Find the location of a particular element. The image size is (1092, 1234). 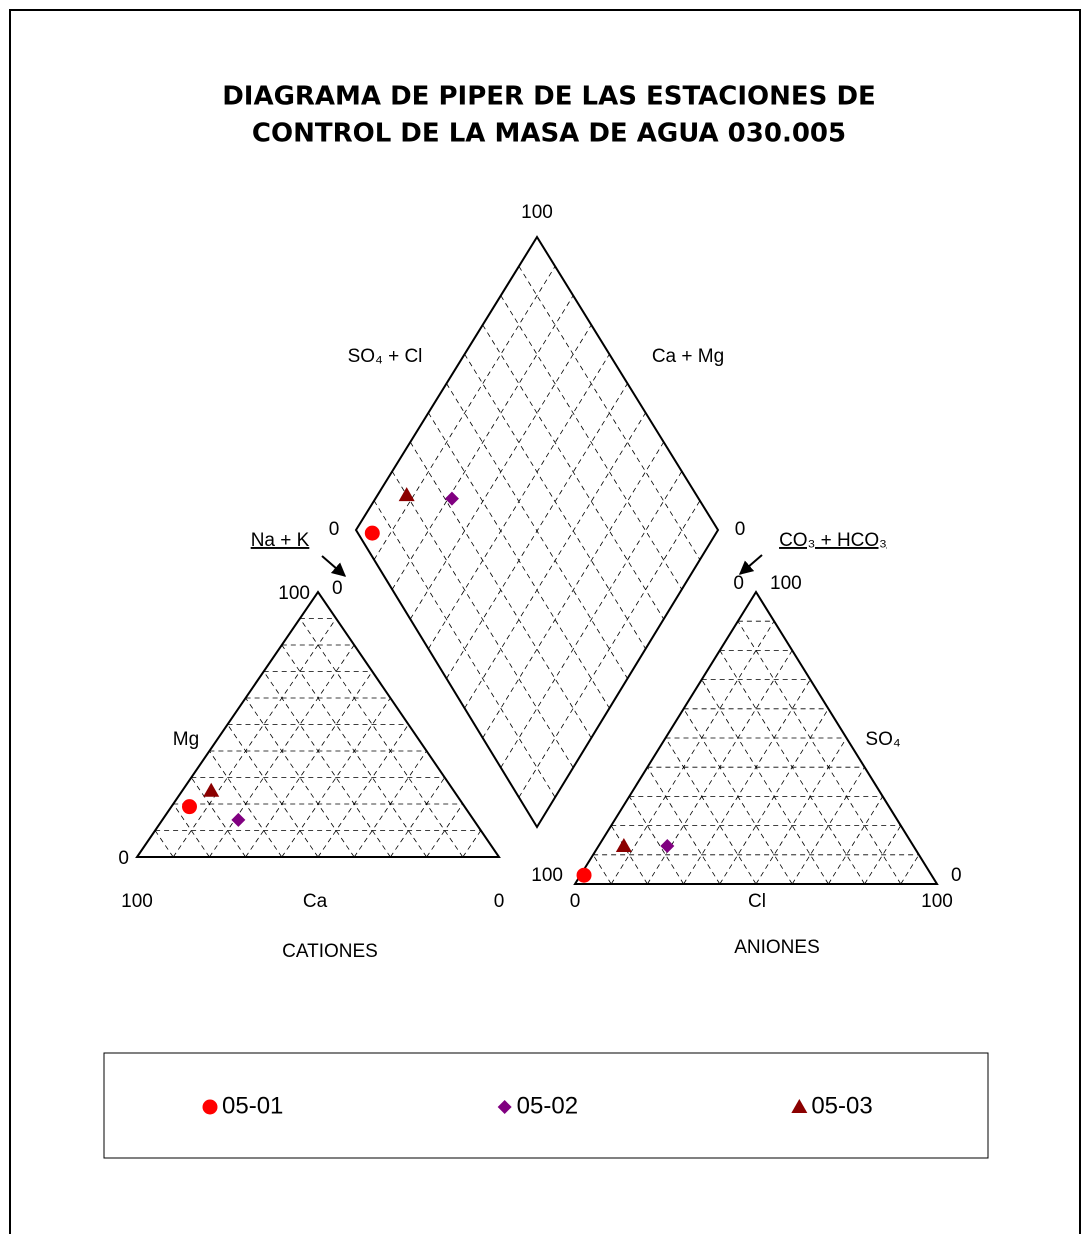

cation-triangle is located at coordinates (318, 724).